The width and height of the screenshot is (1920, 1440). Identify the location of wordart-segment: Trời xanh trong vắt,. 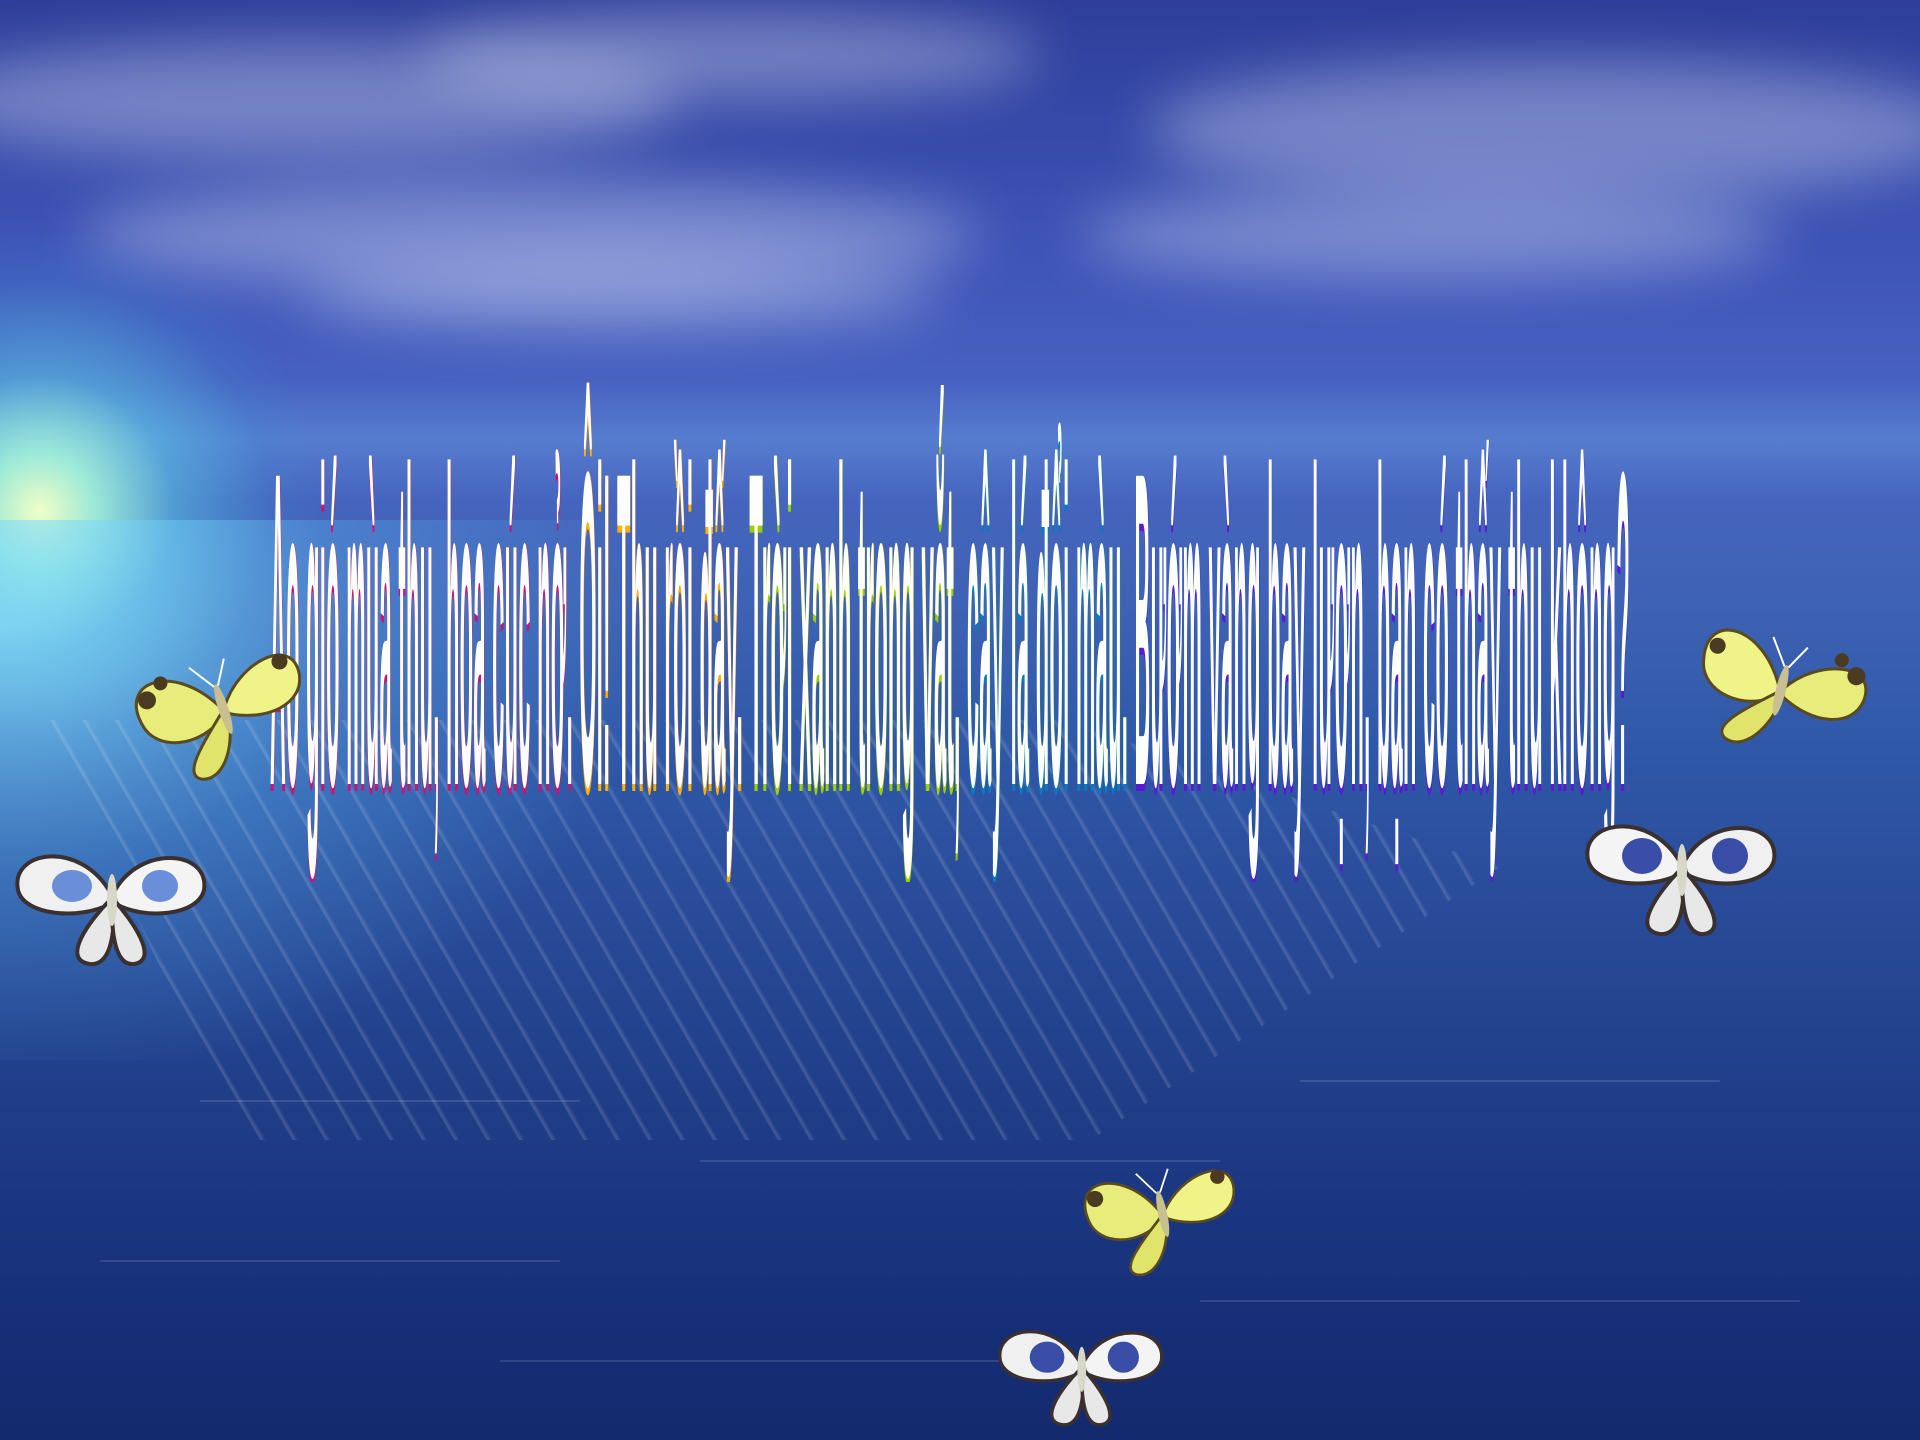
(858, 630).